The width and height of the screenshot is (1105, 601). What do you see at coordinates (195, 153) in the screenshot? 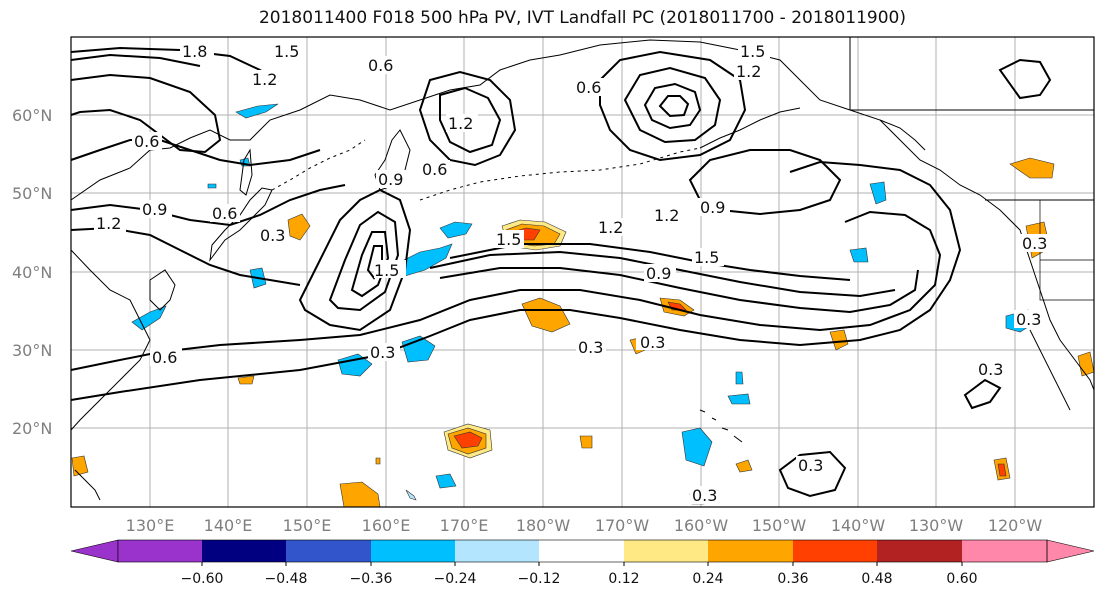
I see `contour-arctic3` at bounding box center [195, 153].